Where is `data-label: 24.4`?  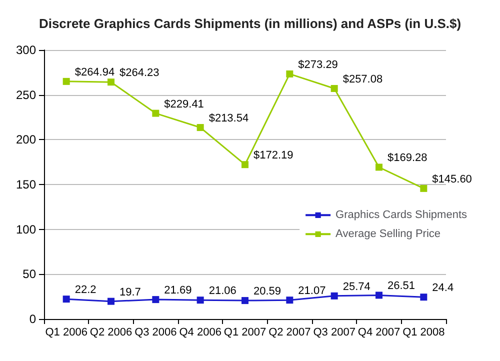
data-label: 24.4 is located at coordinates (443, 288).